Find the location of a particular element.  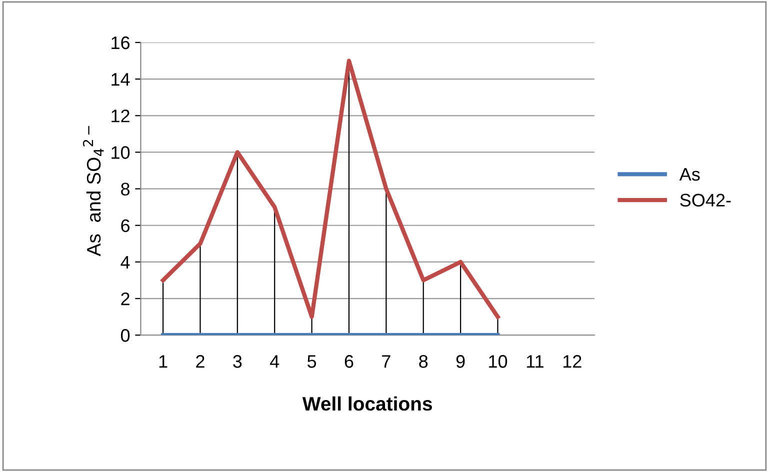

y-tick-label: 6 is located at coordinates (125, 225).